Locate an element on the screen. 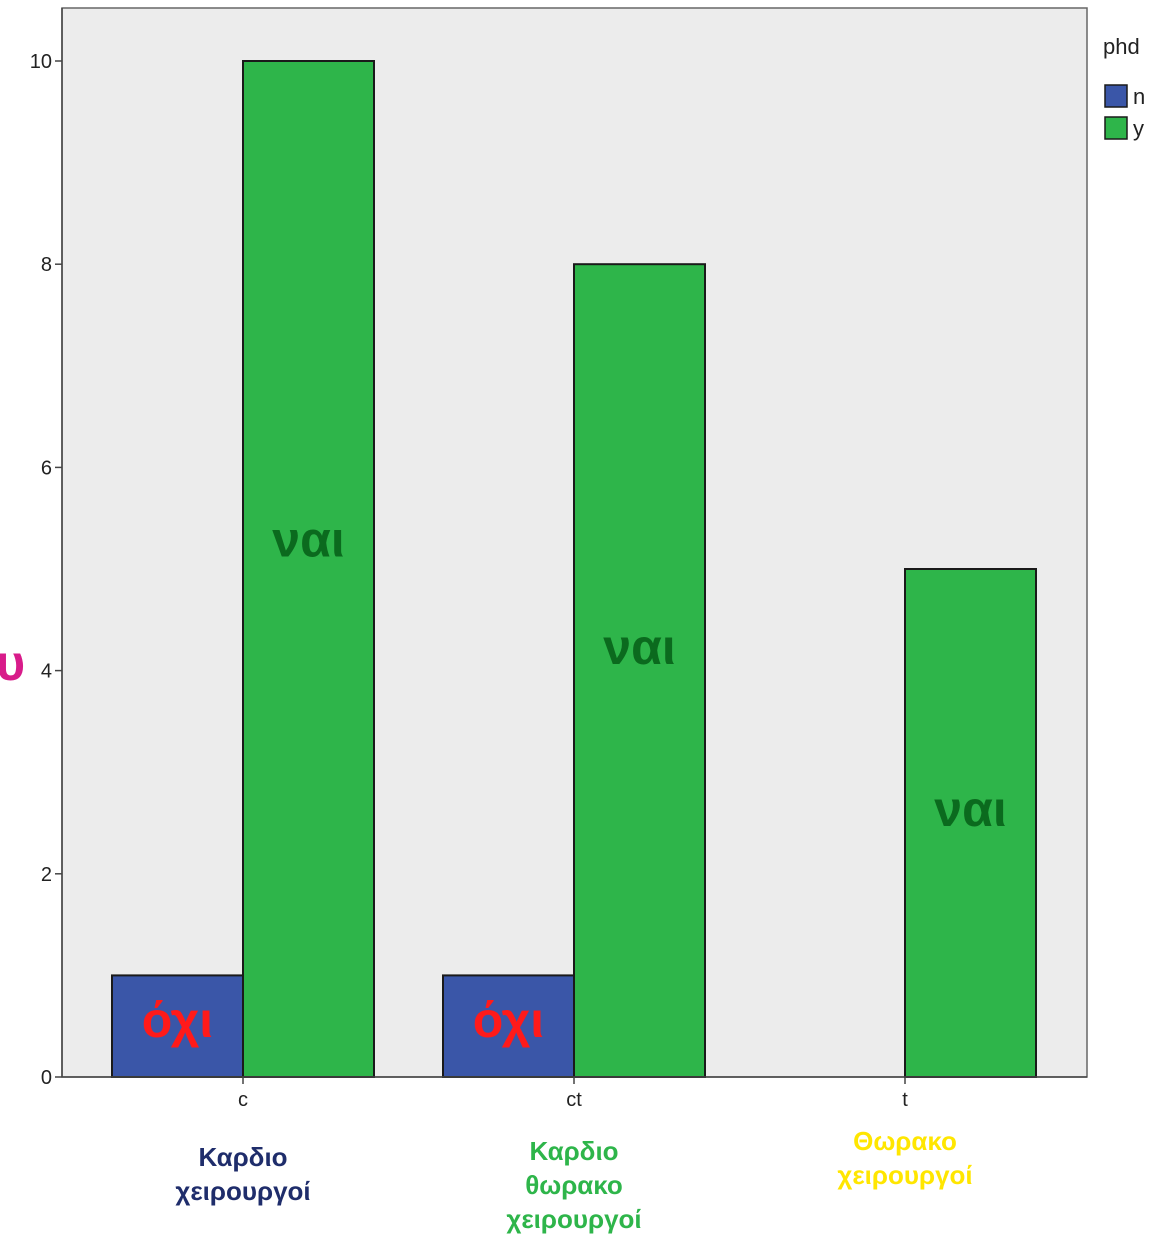 The width and height of the screenshot is (1159, 1247). y-tick-label: 0 is located at coordinates (46, 1078).